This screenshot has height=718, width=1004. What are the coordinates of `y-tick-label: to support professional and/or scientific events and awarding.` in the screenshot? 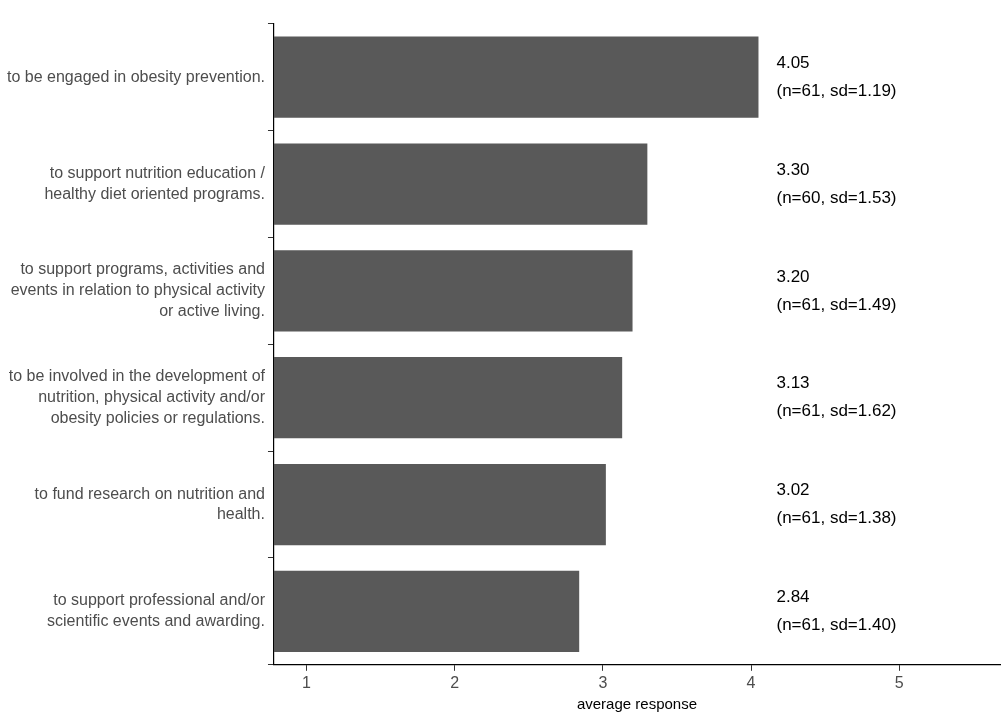 It's located at (156, 610).